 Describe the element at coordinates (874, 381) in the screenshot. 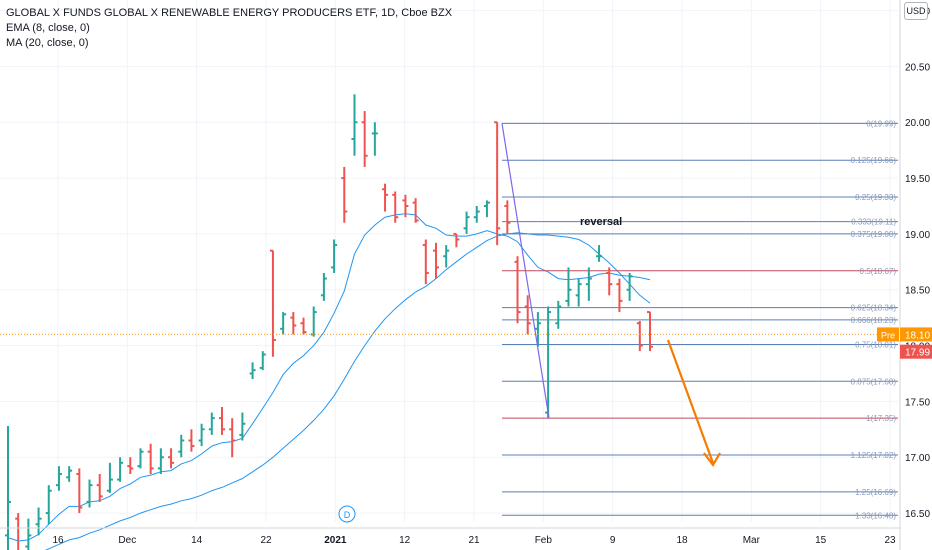

I see `fib-level-label: 0.875(17.68)` at that location.